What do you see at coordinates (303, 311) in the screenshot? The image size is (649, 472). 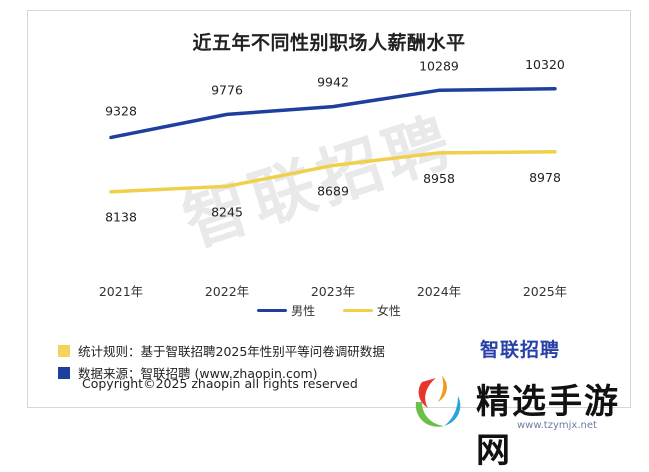 I see `legend-label-male: 男性` at bounding box center [303, 311].